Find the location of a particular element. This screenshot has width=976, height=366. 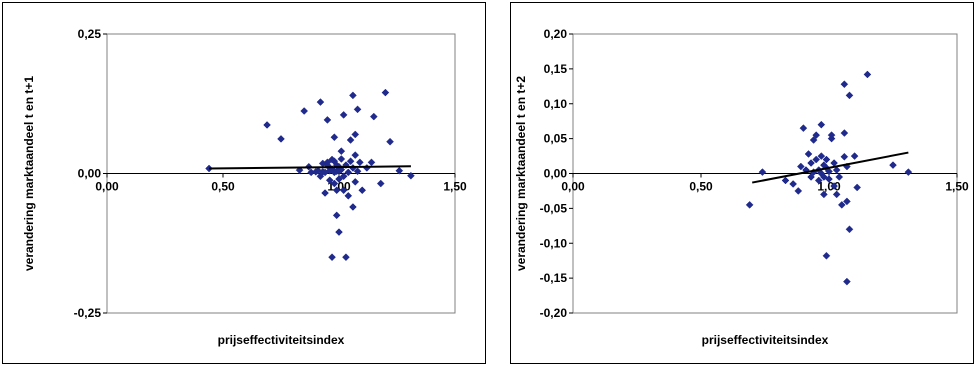

y-tick-label: 0,15 is located at coordinates (556, 69).